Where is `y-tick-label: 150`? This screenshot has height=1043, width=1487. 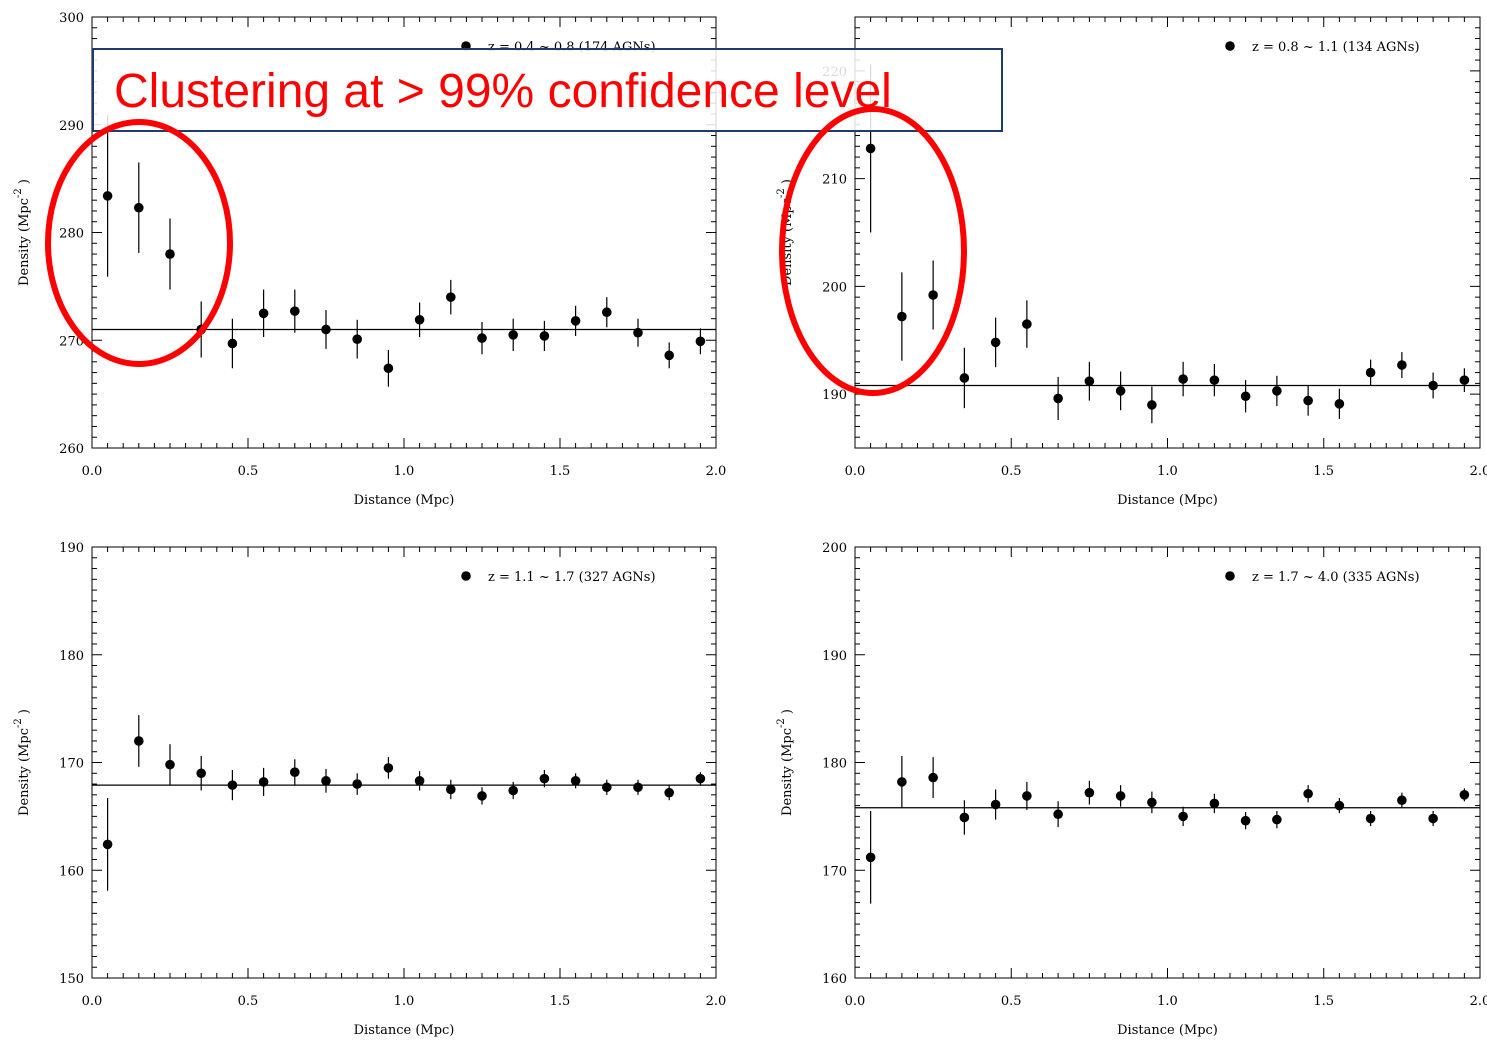
y-tick-label: 150 is located at coordinates (71, 979).